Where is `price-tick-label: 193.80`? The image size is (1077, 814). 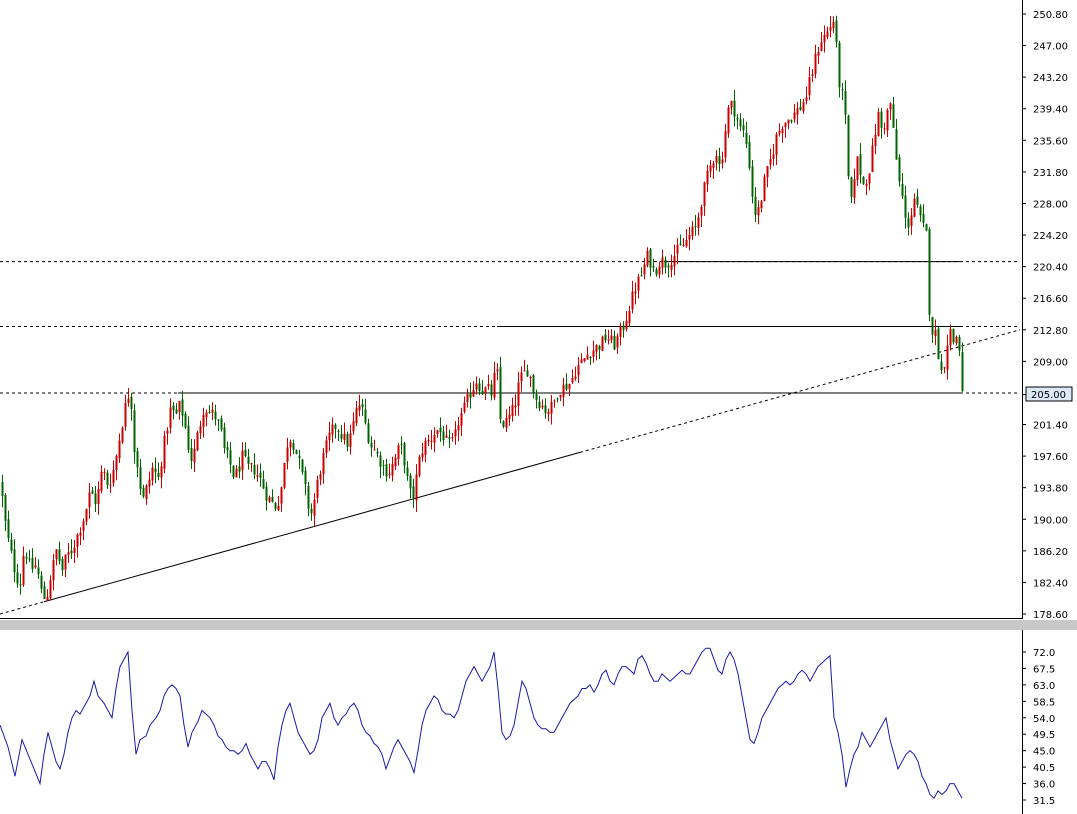 price-tick-label: 193.80 is located at coordinates (1050, 489).